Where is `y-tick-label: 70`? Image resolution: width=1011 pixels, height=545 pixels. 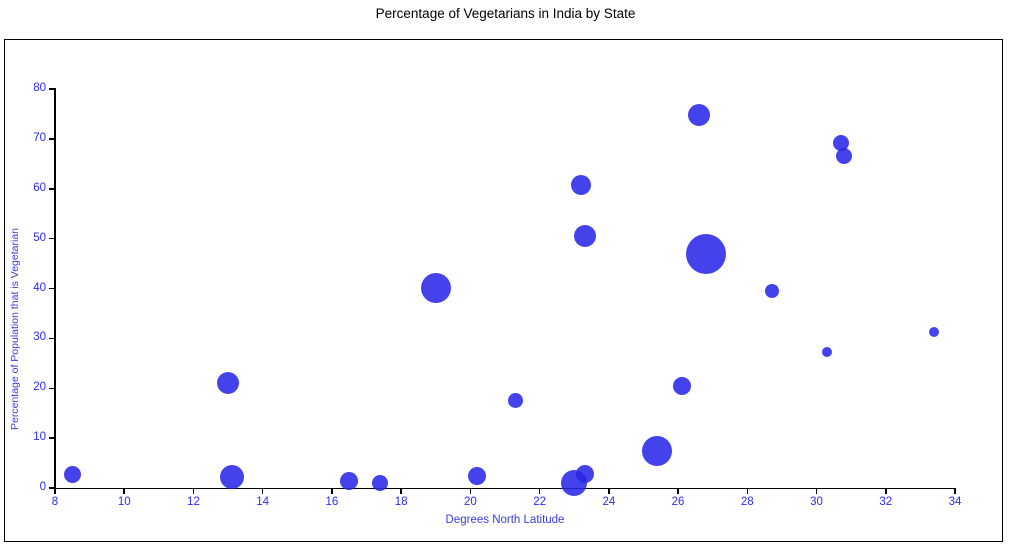
y-tick-label: 70 is located at coordinates (39, 137).